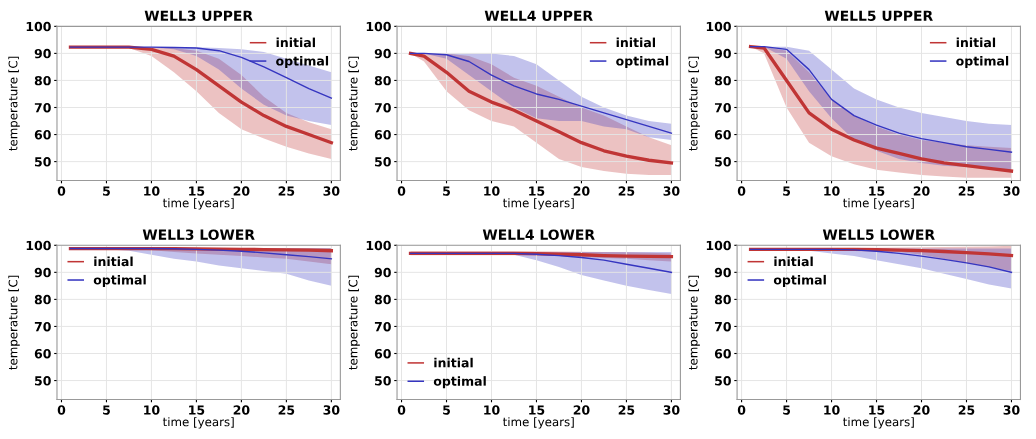 The height and width of the screenshot is (439, 1036). I want to click on chart-title: WELL5 LOWER, so click(878, 234).